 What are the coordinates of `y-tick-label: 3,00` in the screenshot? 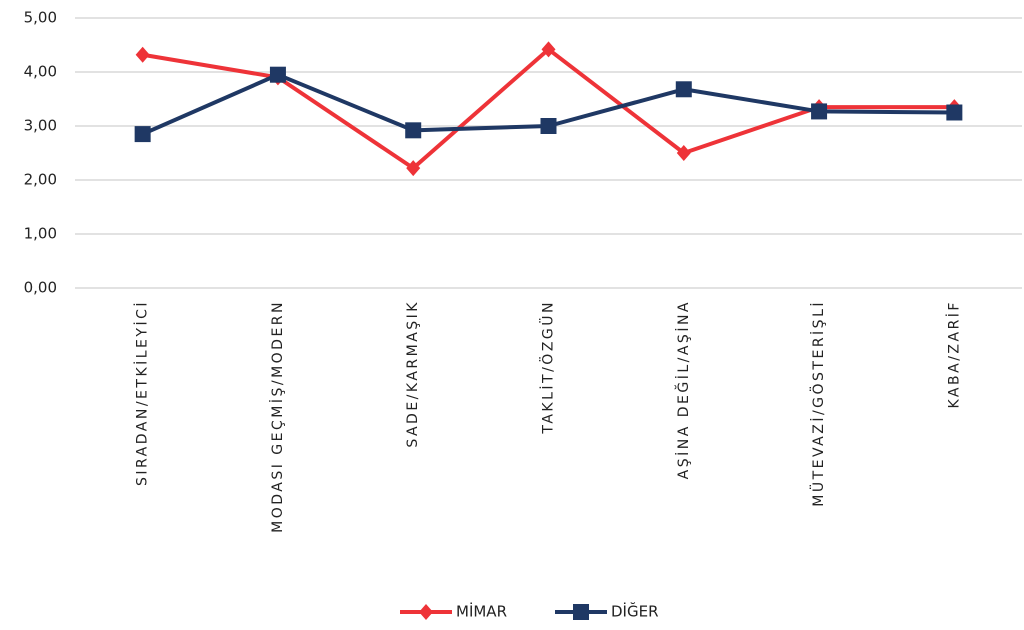 It's located at (40, 126).